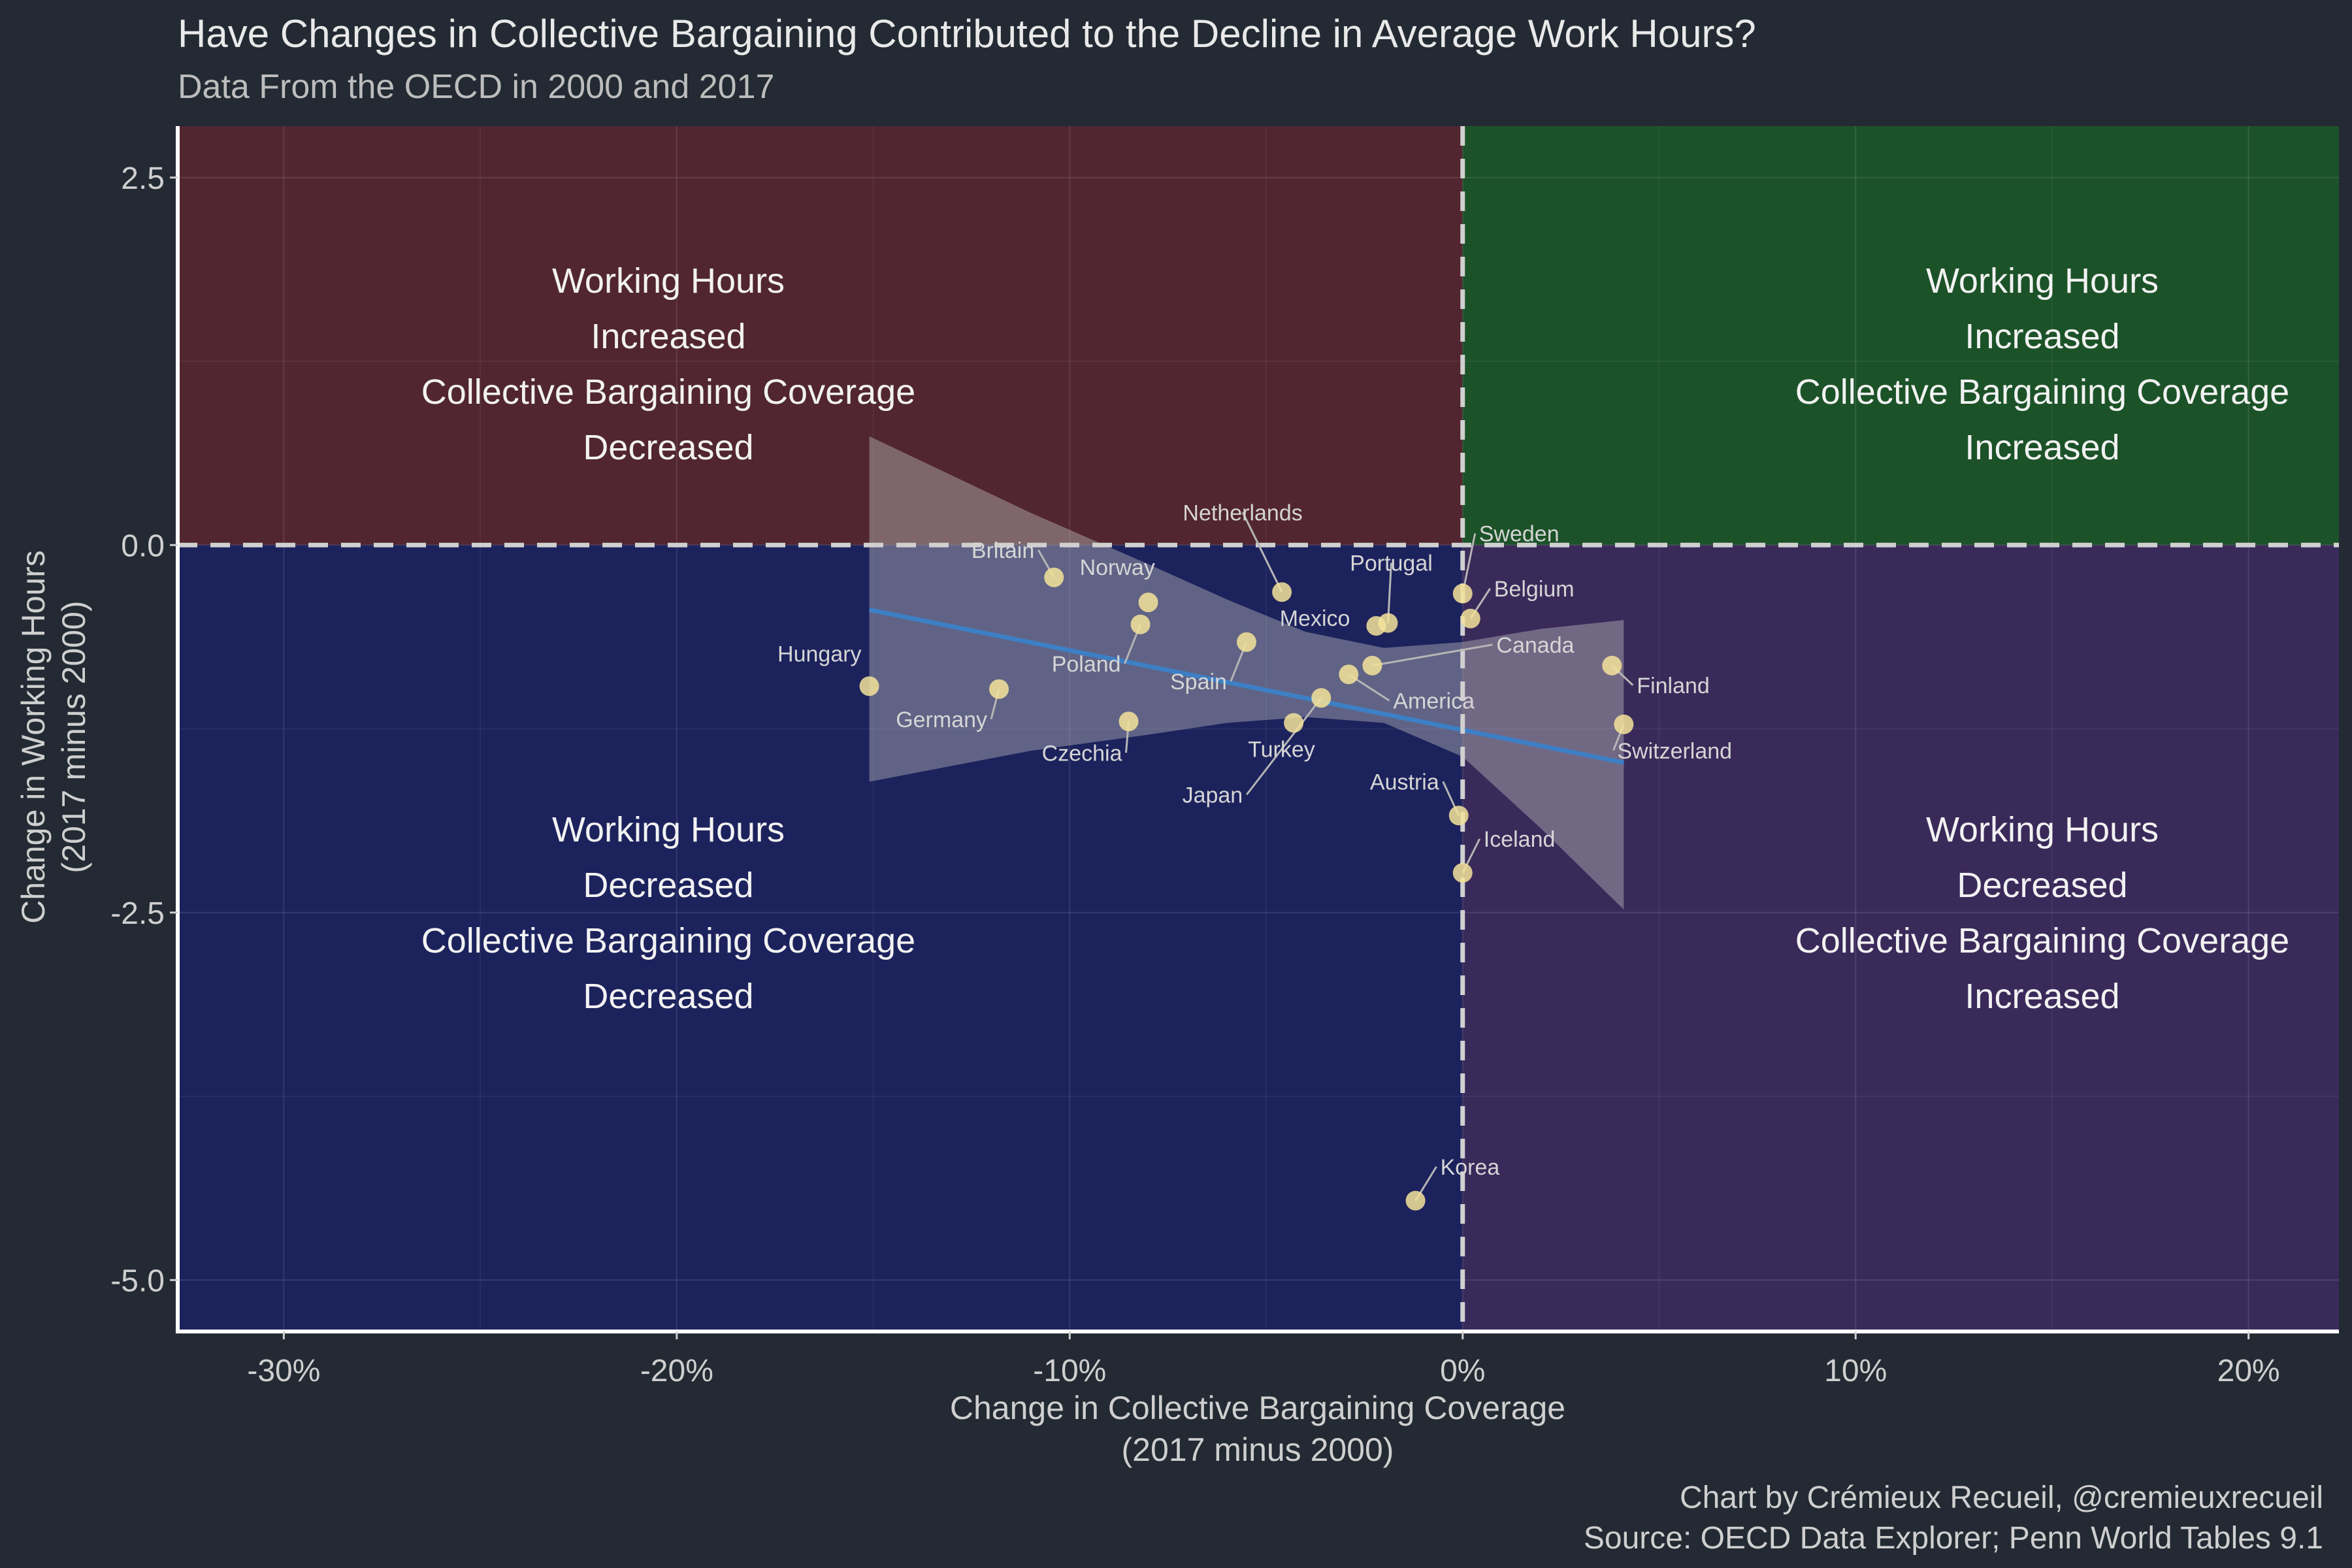 This screenshot has height=1568, width=2352. I want to click on point-norway, so click(1148, 602).